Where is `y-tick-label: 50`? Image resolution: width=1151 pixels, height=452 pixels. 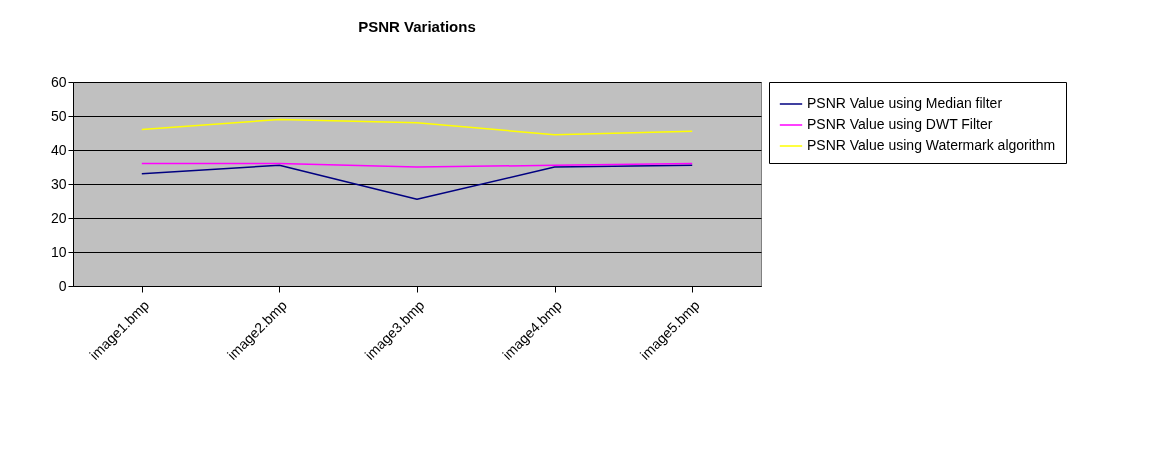
y-tick-label: 50 is located at coordinates (58, 115).